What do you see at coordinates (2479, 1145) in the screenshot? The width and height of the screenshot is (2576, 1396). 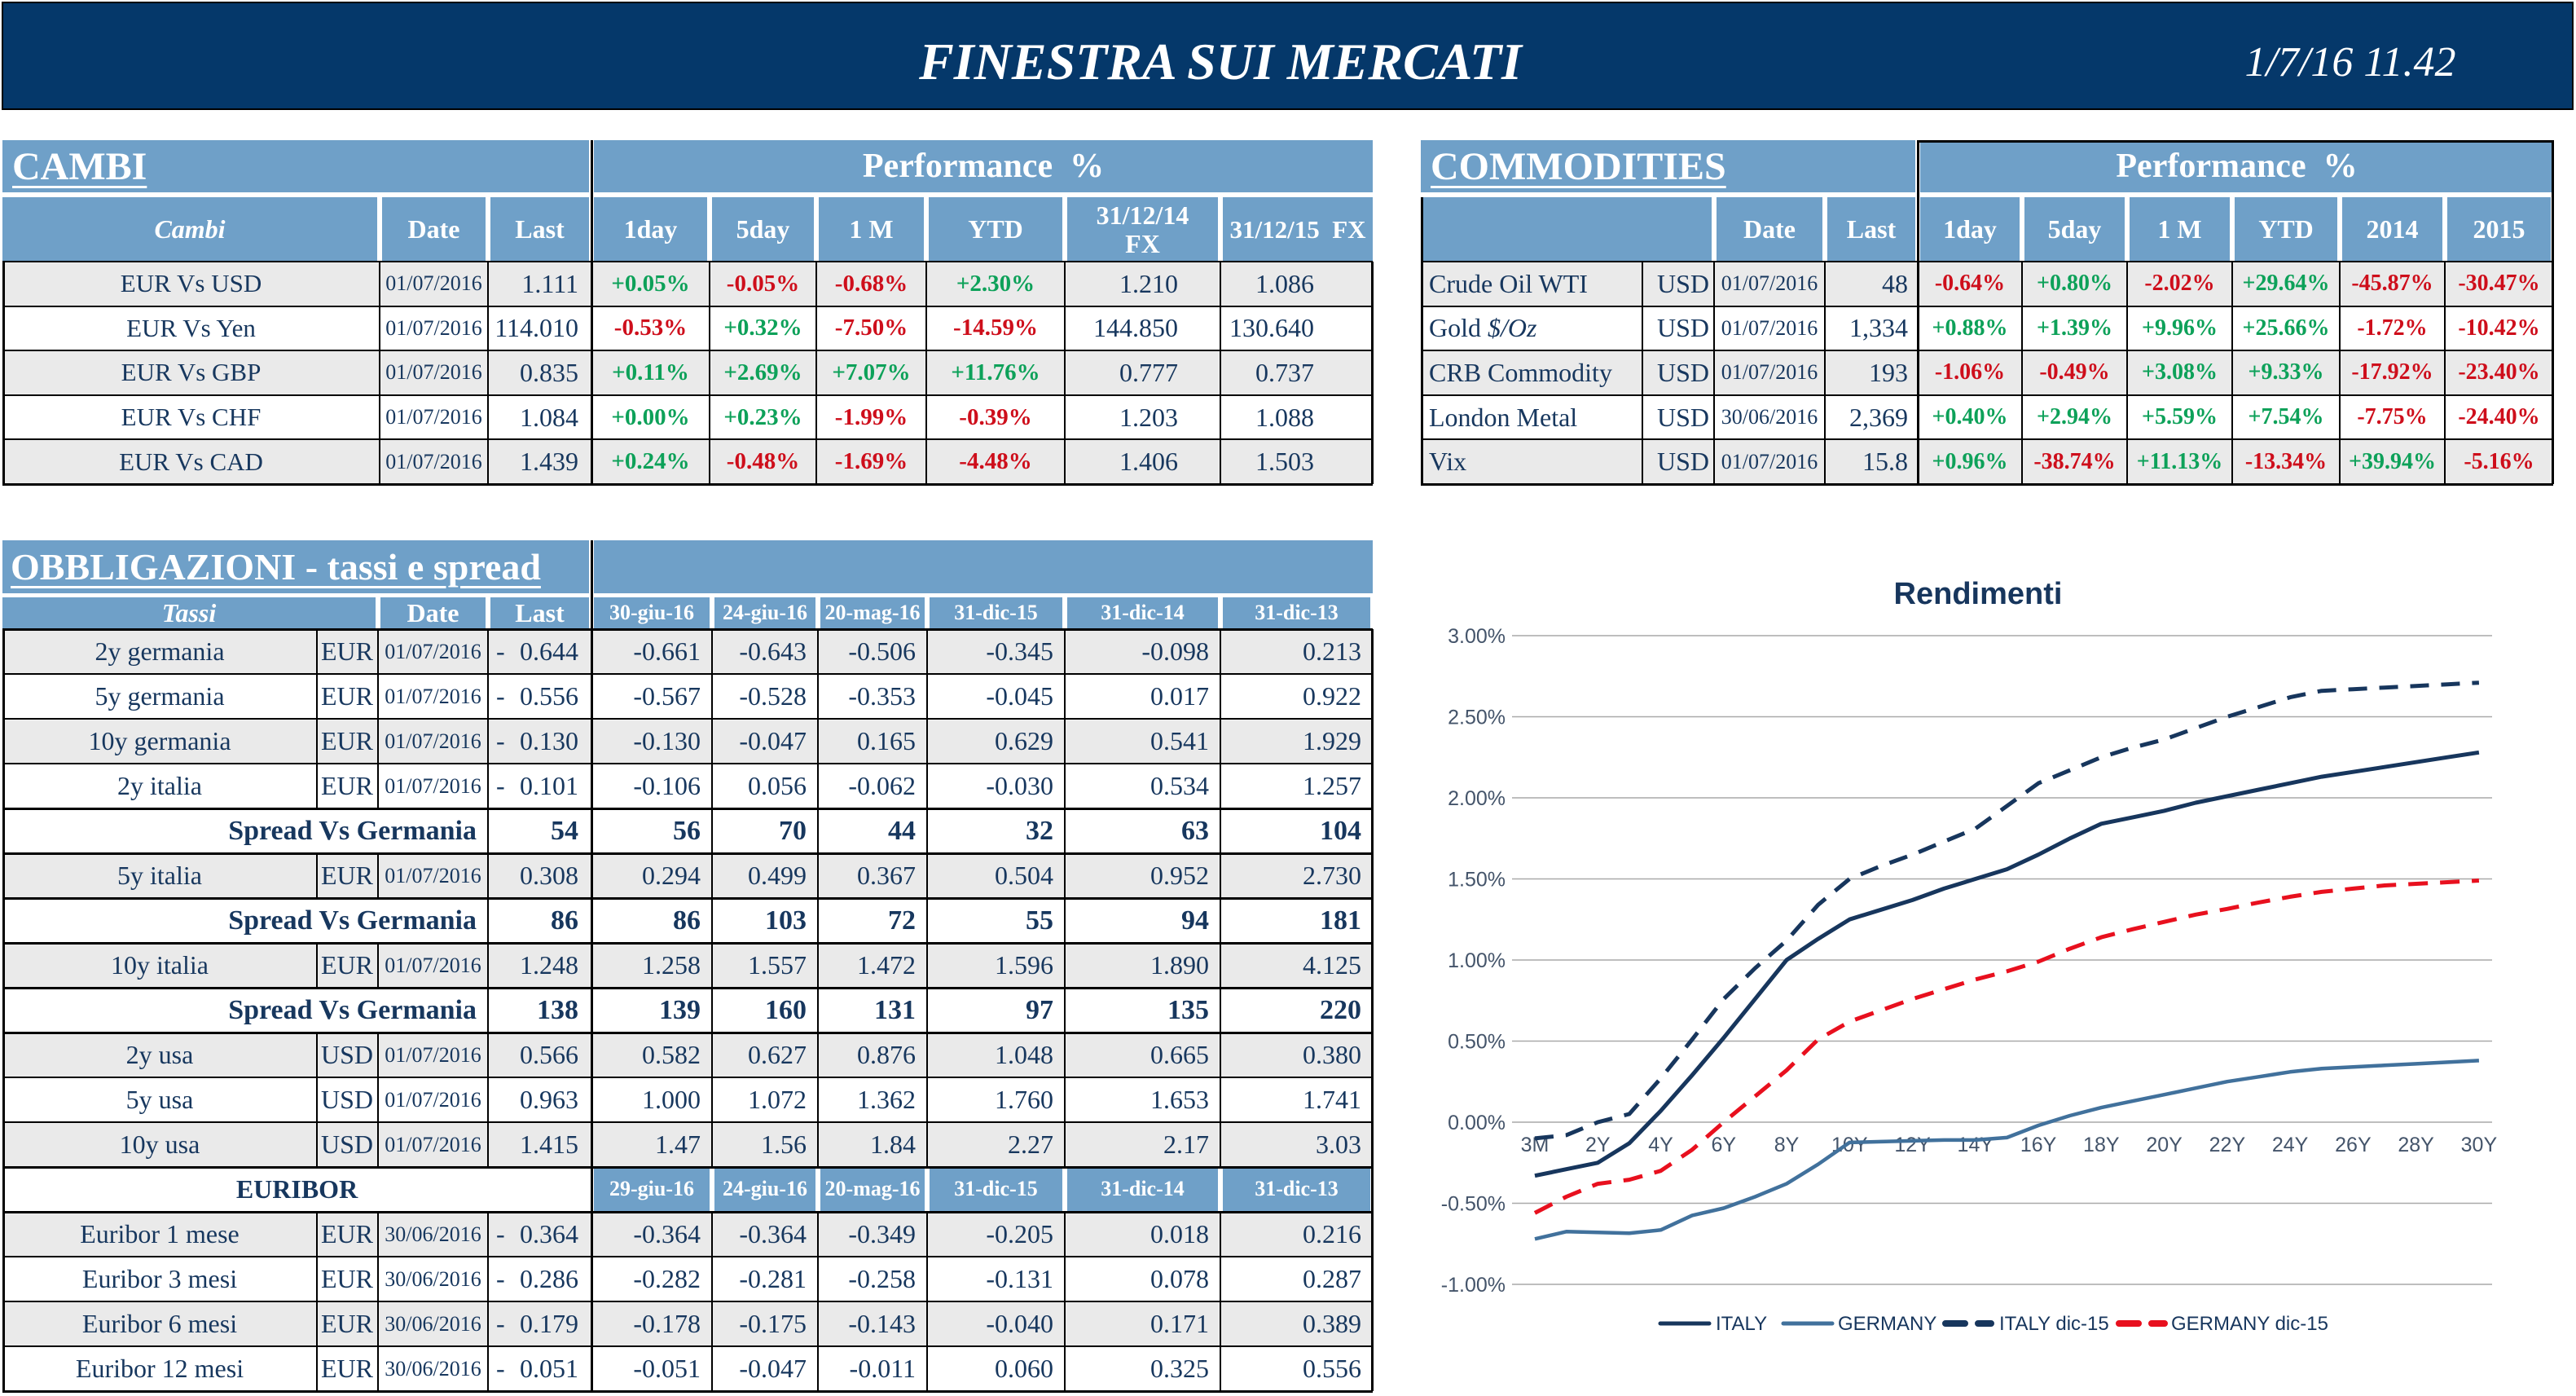 I see `svg-text: 30Y` at bounding box center [2479, 1145].